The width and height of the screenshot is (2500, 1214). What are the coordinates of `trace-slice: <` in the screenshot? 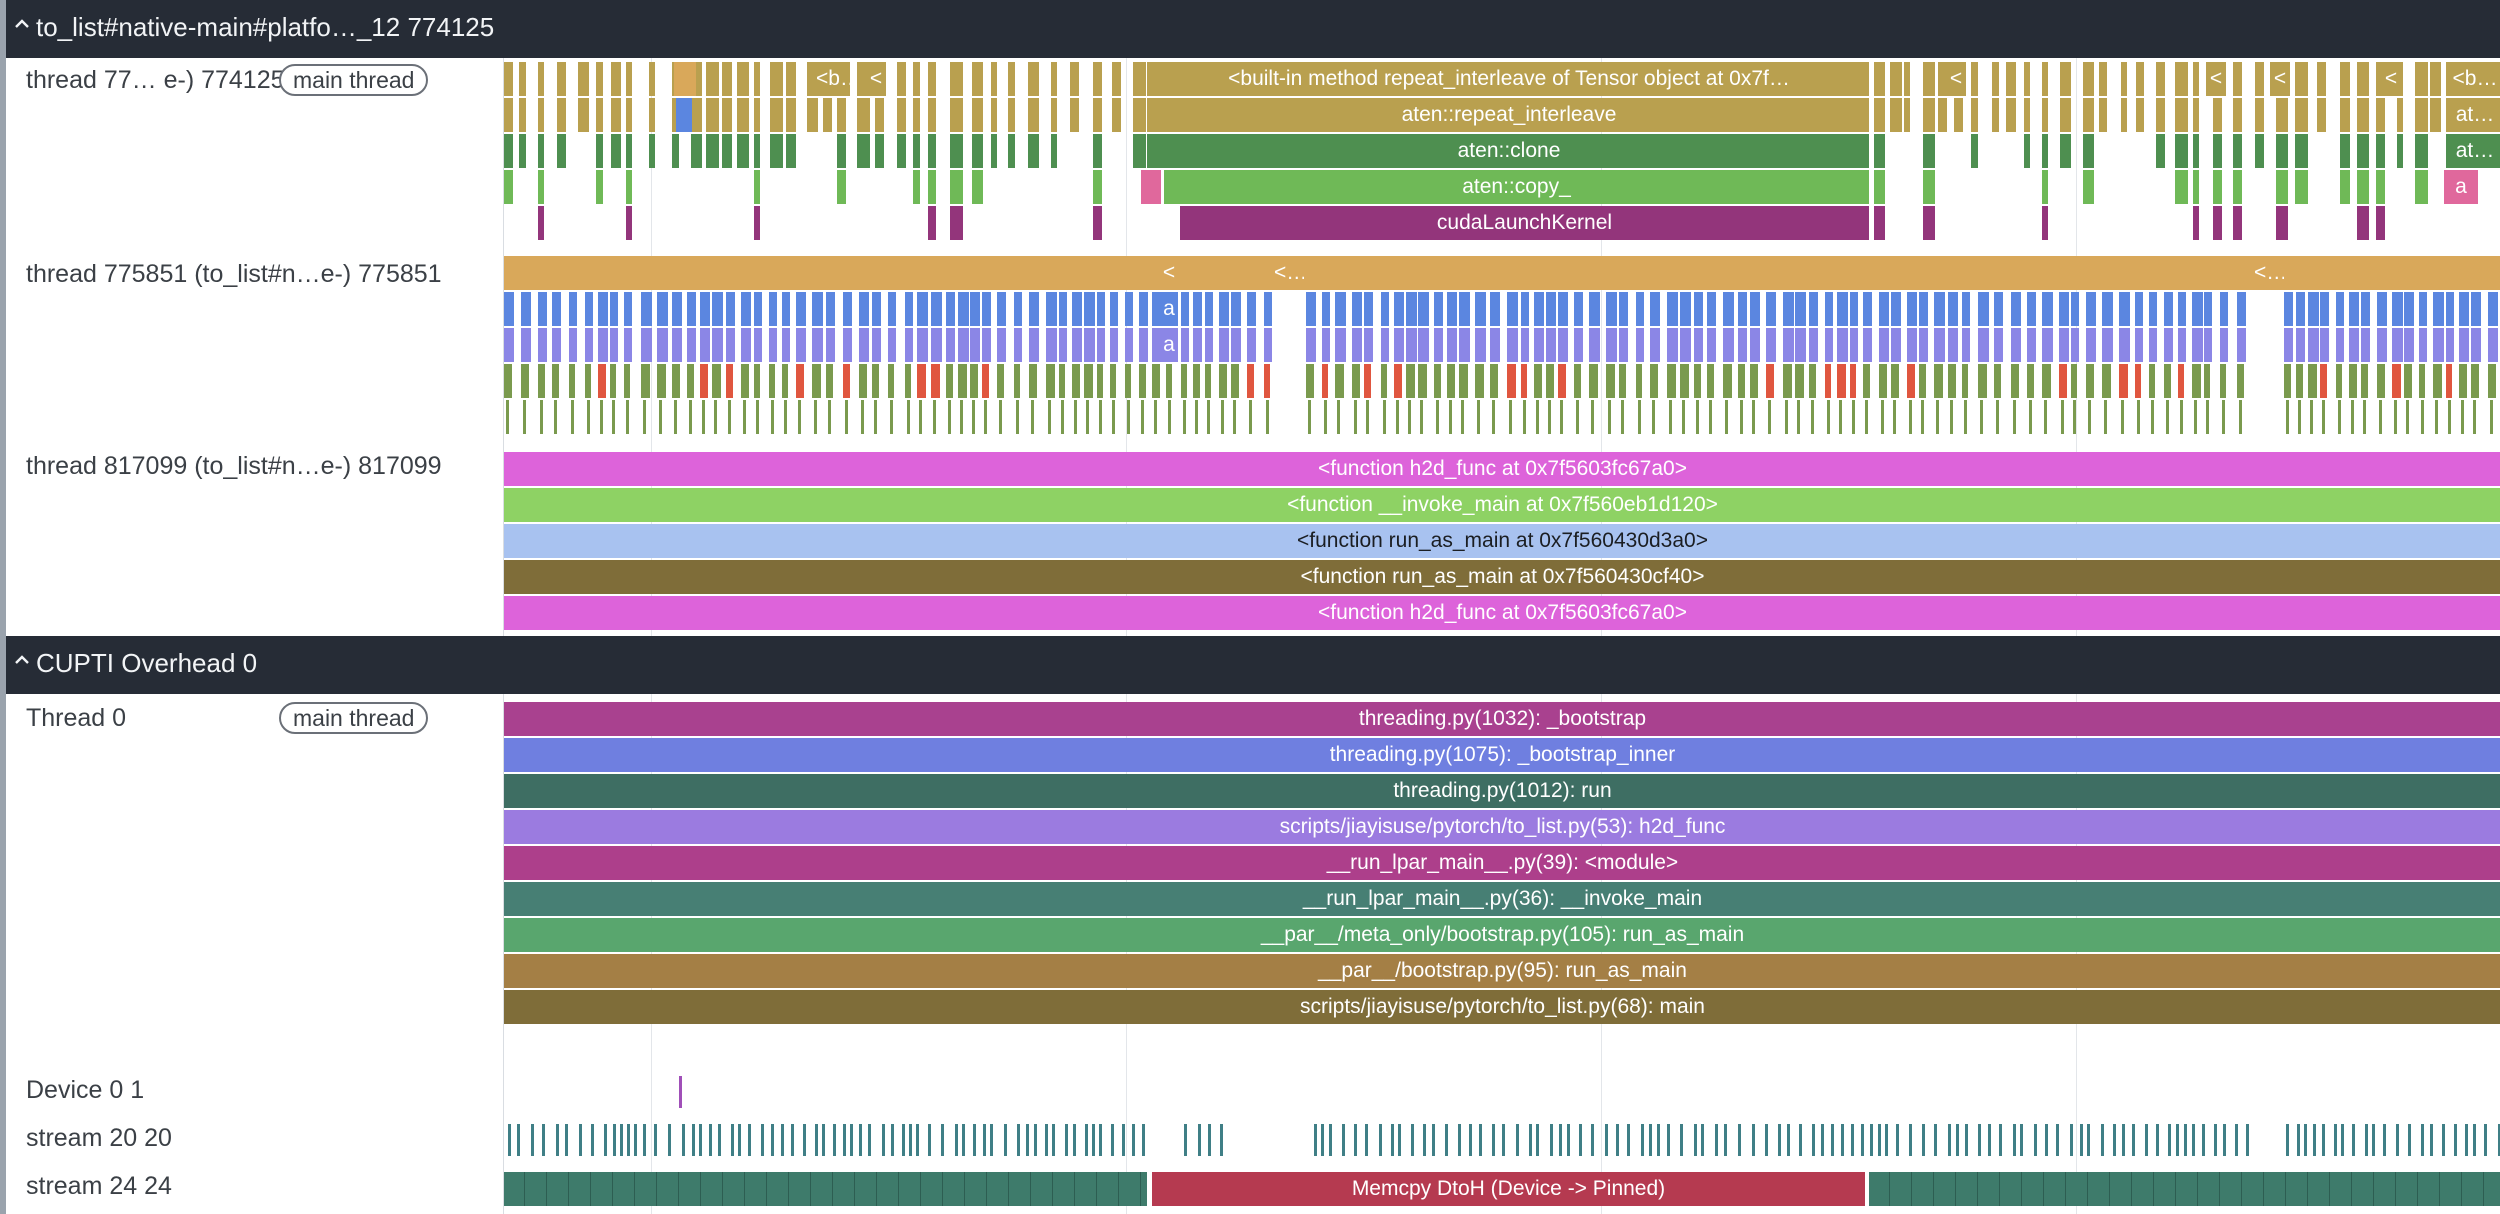 It's located at (1169, 273).